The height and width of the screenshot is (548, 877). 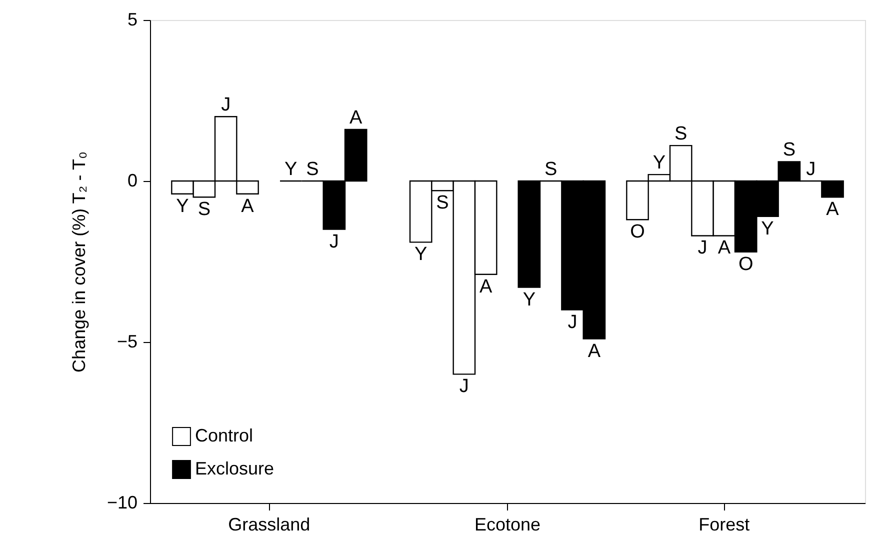 What do you see at coordinates (269, 524) in the screenshot?
I see `x-tick-label: Grassland` at bounding box center [269, 524].